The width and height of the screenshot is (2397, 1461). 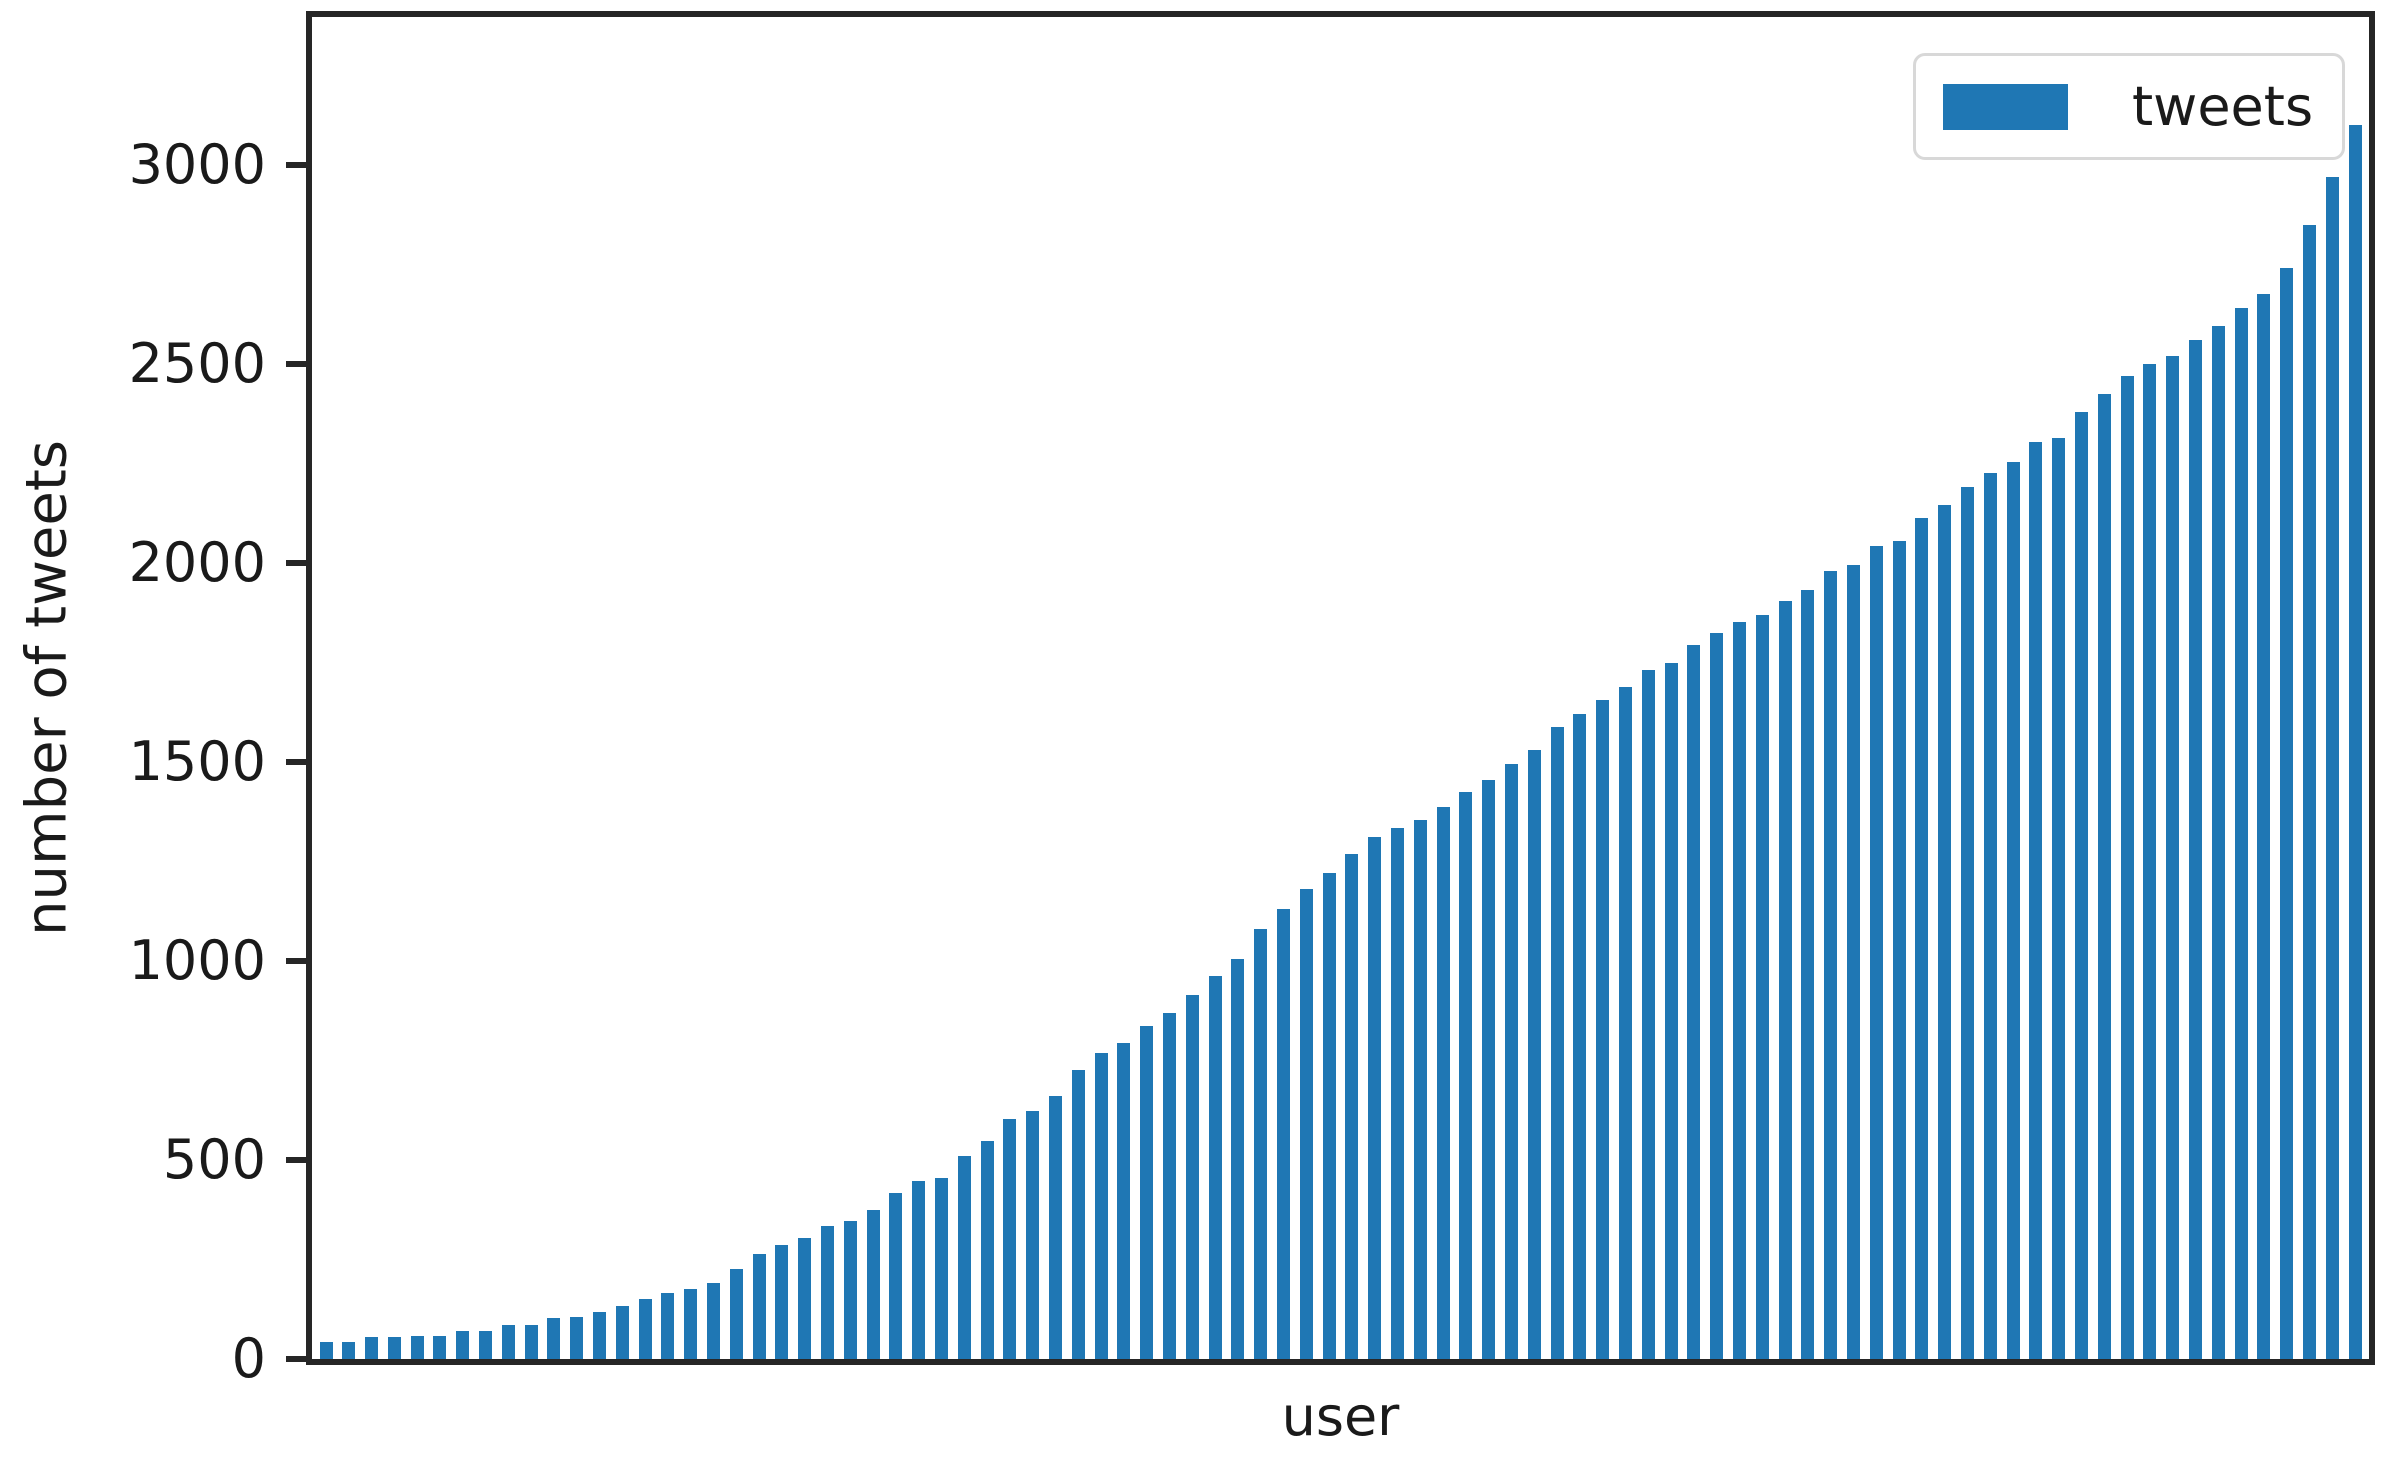 What do you see at coordinates (197, 762) in the screenshot?
I see `y-tick-label: 1500` at bounding box center [197, 762].